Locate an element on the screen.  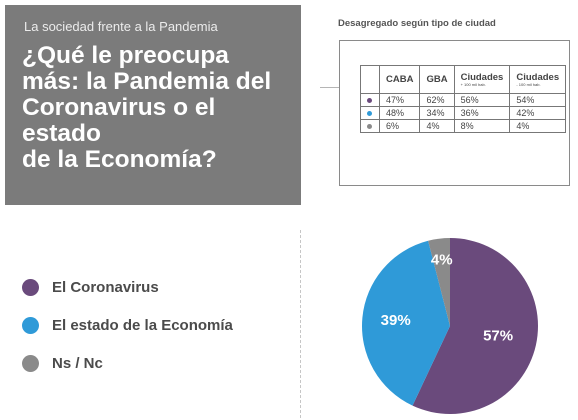
legend-item: Ns / Nc is located at coordinates (62, 363).